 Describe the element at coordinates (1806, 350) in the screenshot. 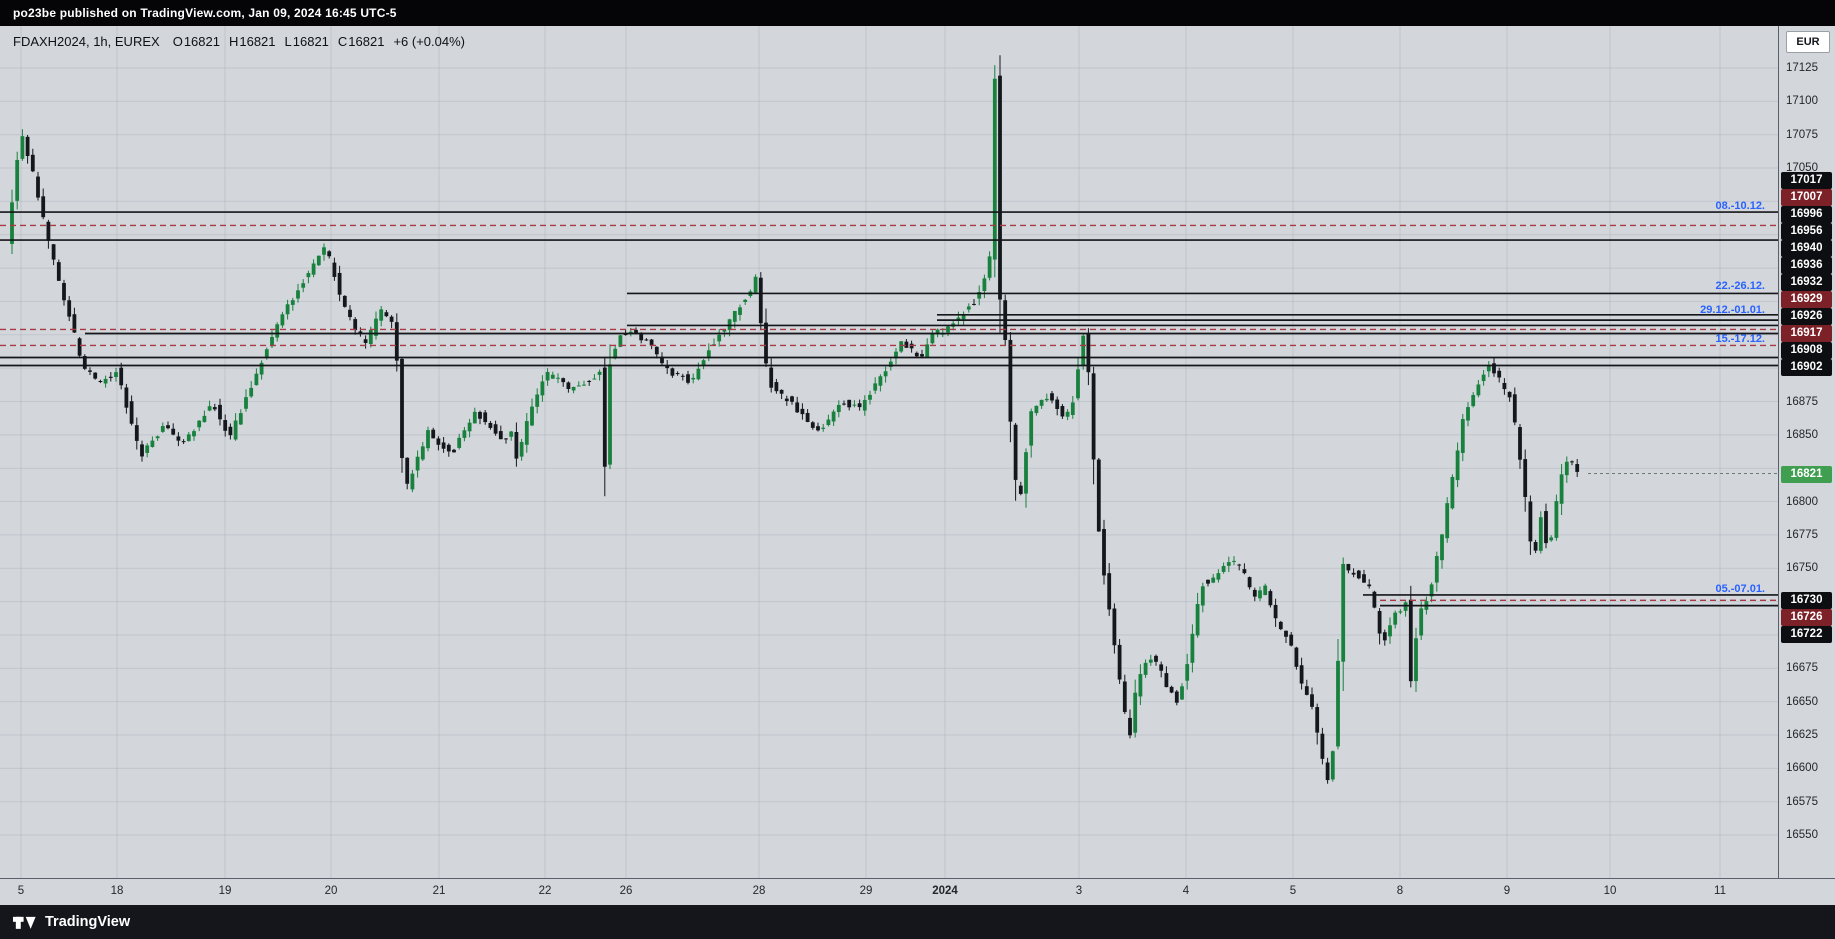

I see `price-badge-level: 16908` at that location.